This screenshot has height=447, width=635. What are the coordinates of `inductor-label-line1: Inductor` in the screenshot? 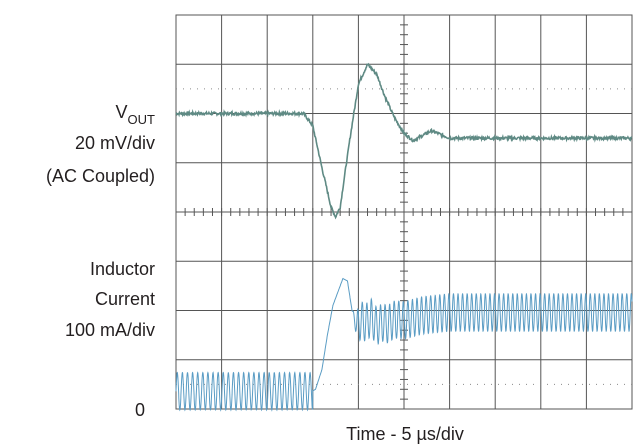 It's located at (122, 269).